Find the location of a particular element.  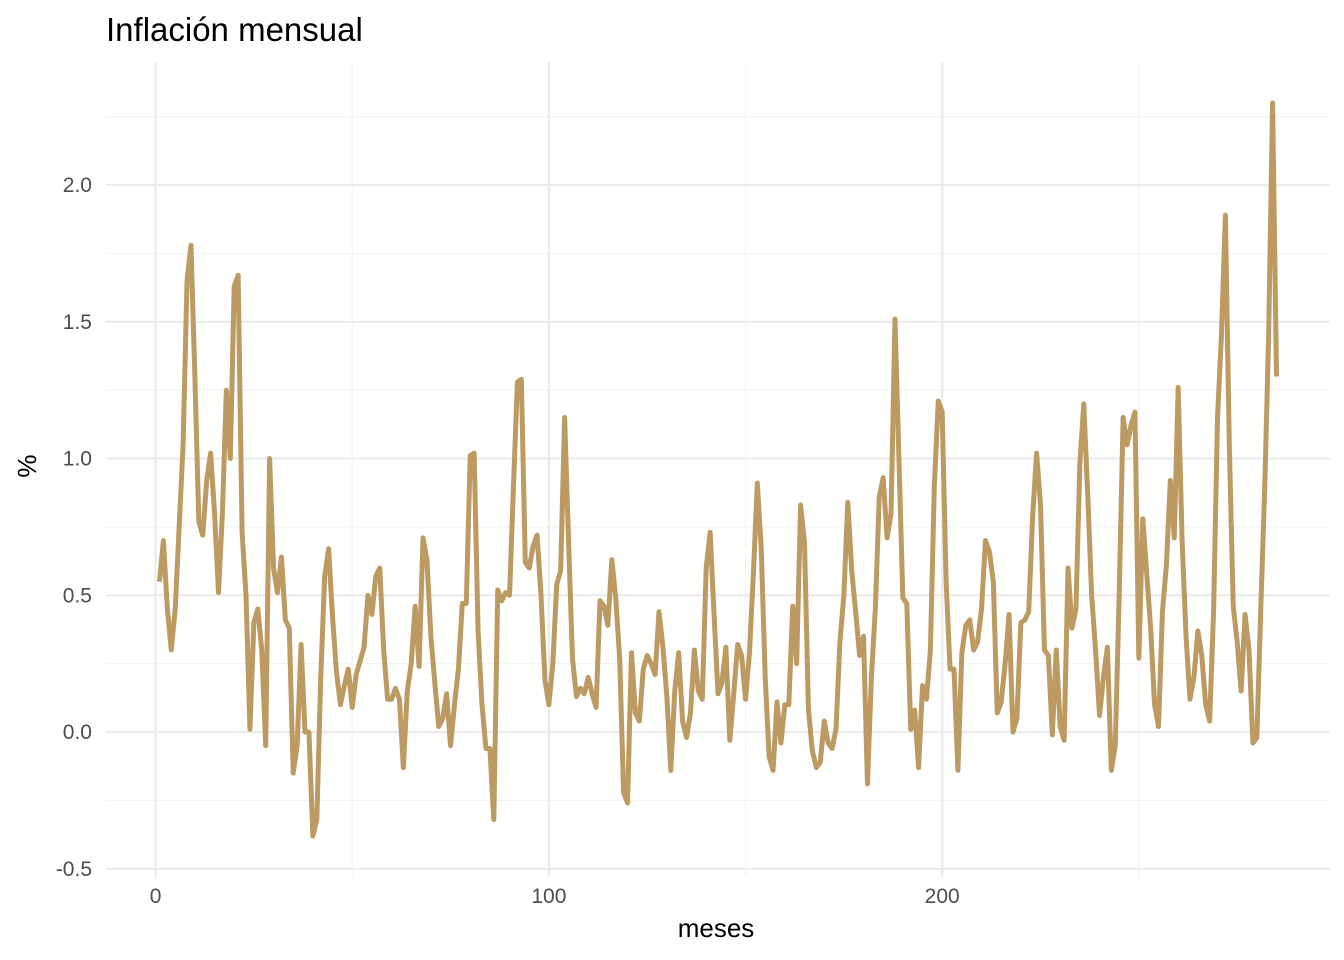

y-tick-labels: -0.5 0.0 0.5 1.0 1.5 2.0 is located at coordinates (74, 527).